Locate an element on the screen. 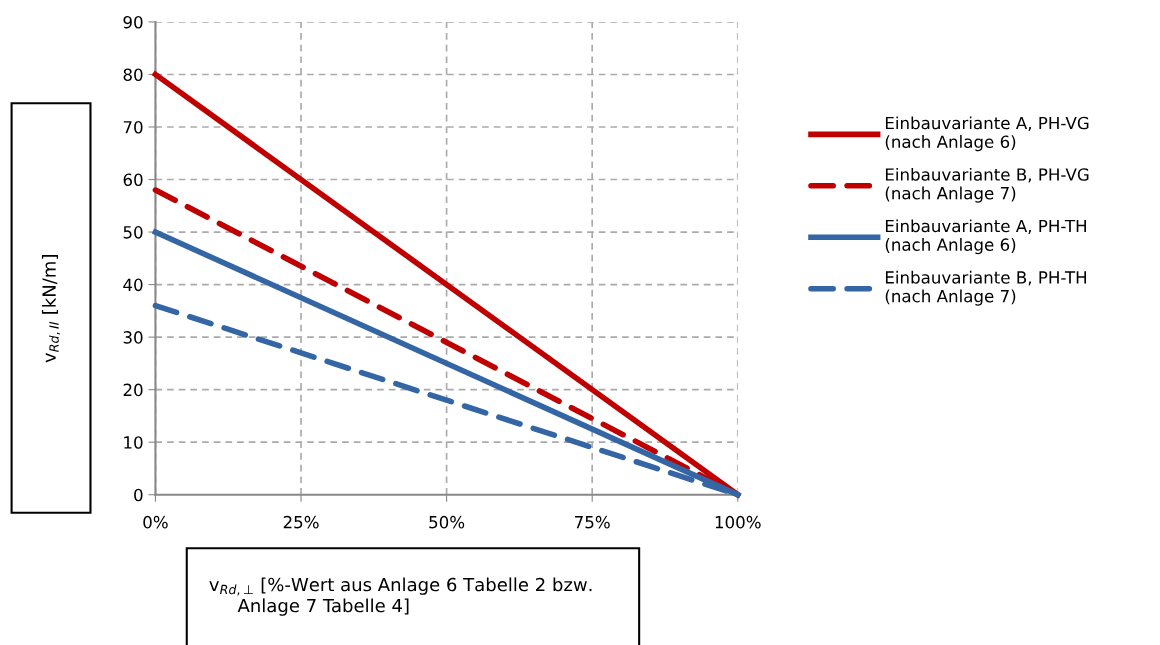 This screenshot has width=1160, height=645. y-tick-label: 70 is located at coordinates (133, 127).